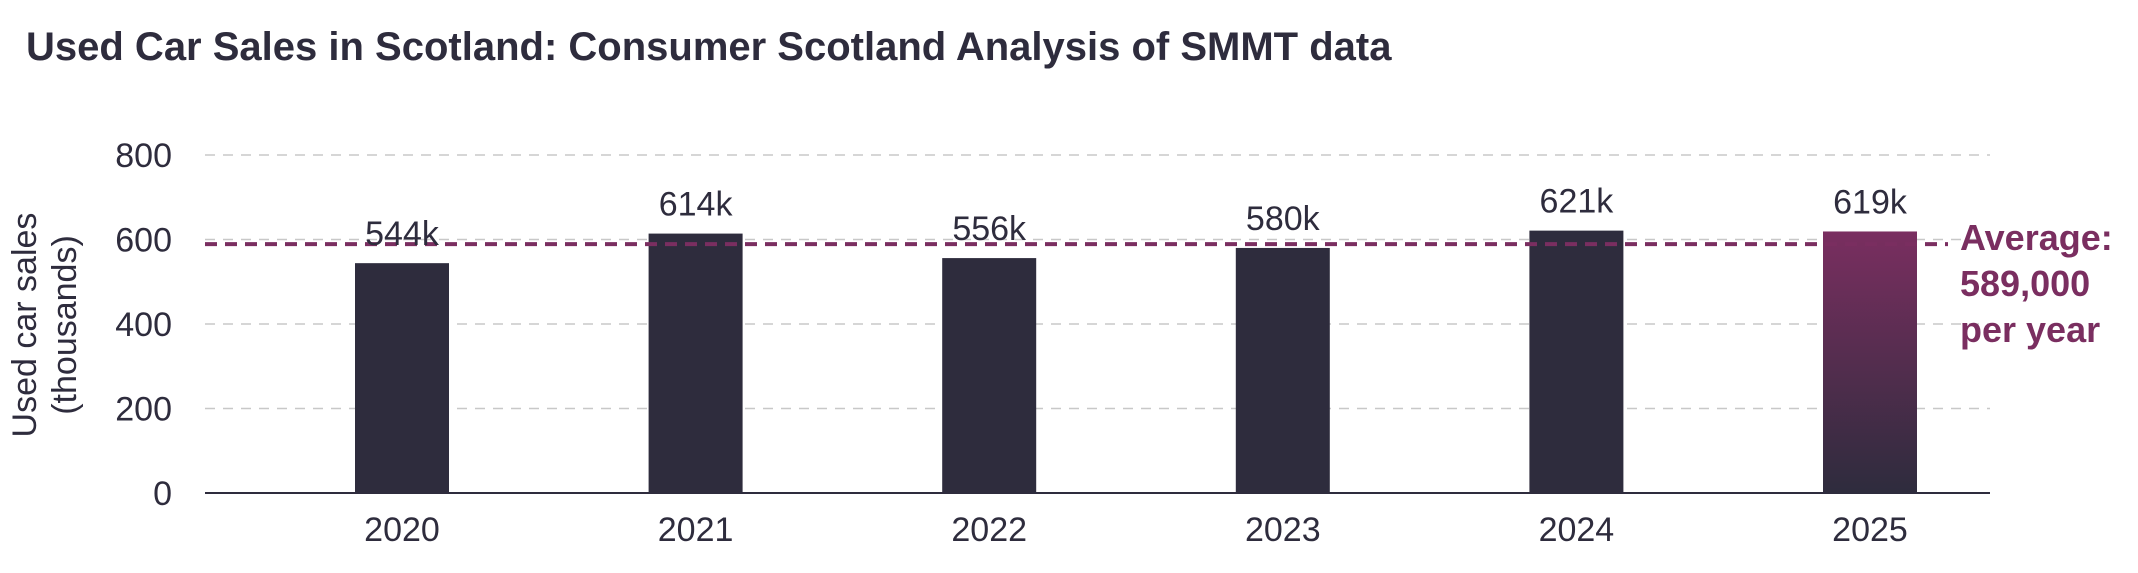  Describe the element at coordinates (696, 530) in the screenshot. I see `x-tick-label: 2021` at that location.